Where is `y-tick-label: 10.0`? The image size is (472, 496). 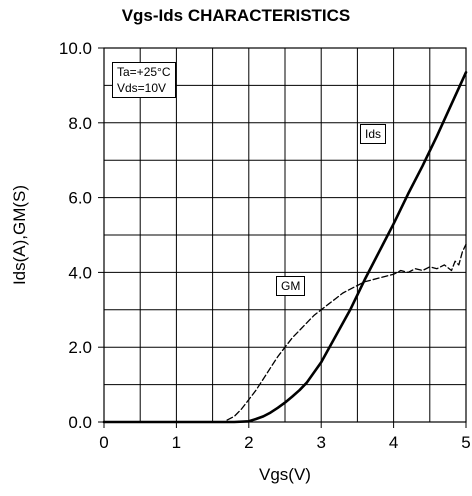 y-tick-label: 10.0 is located at coordinates (75, 48).